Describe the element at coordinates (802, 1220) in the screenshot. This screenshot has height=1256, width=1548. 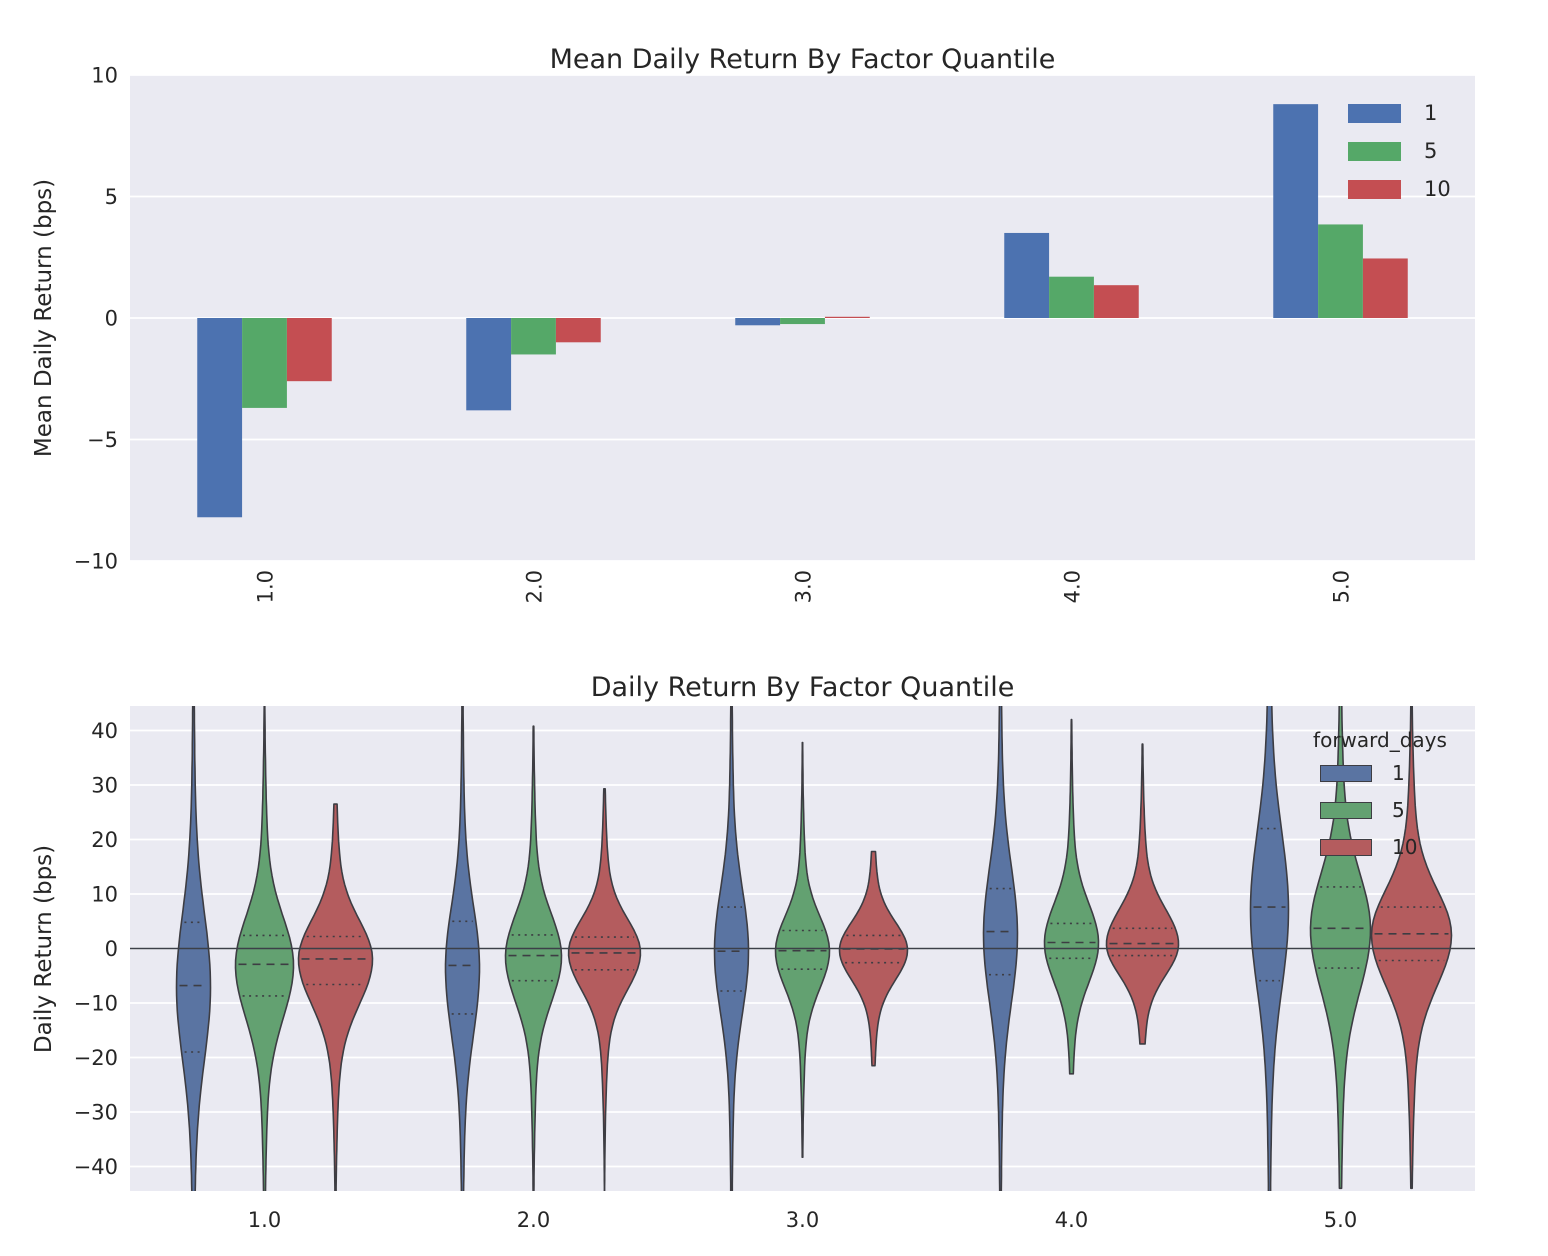
I see `violin-chart-x-tick-label: 3.0` at that location.